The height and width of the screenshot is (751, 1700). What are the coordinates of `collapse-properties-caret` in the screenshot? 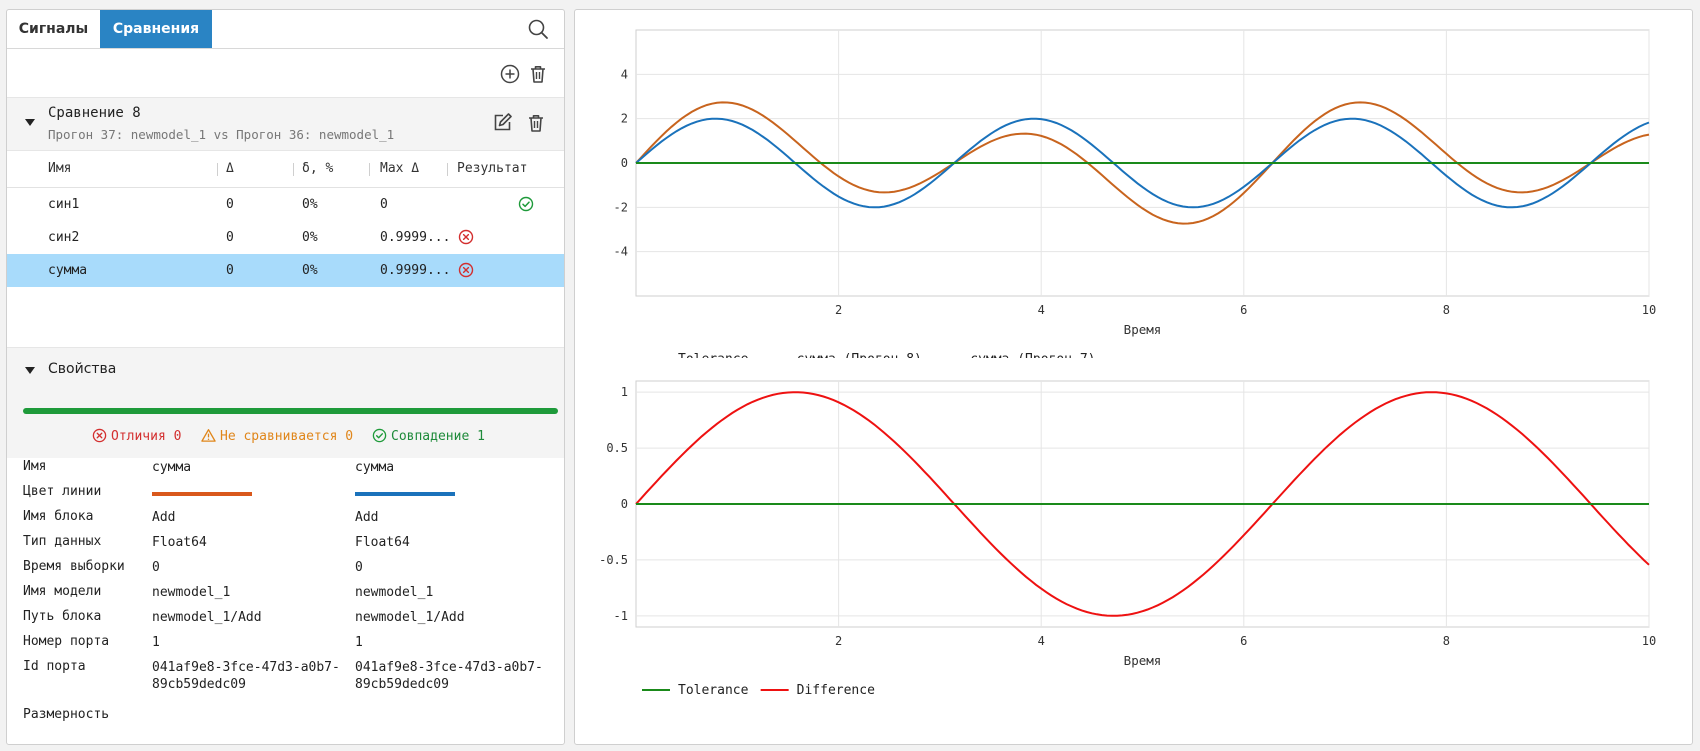 It's located at (30, 370).